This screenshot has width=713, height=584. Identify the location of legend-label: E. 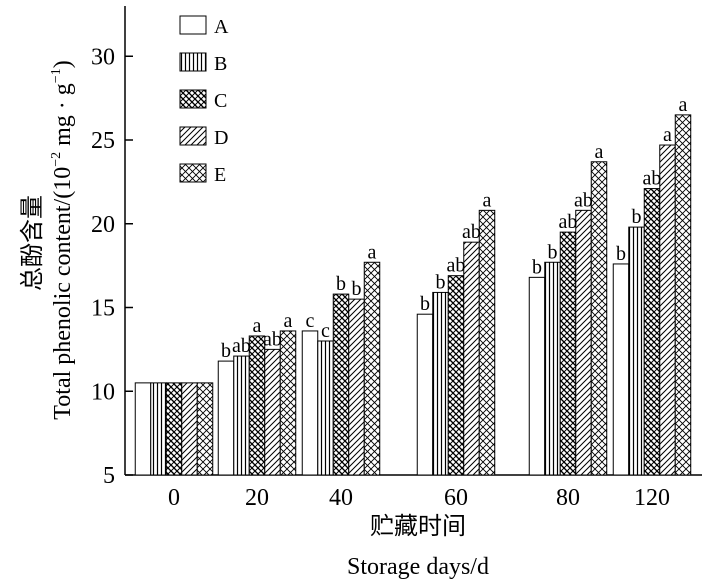
(220, 175).